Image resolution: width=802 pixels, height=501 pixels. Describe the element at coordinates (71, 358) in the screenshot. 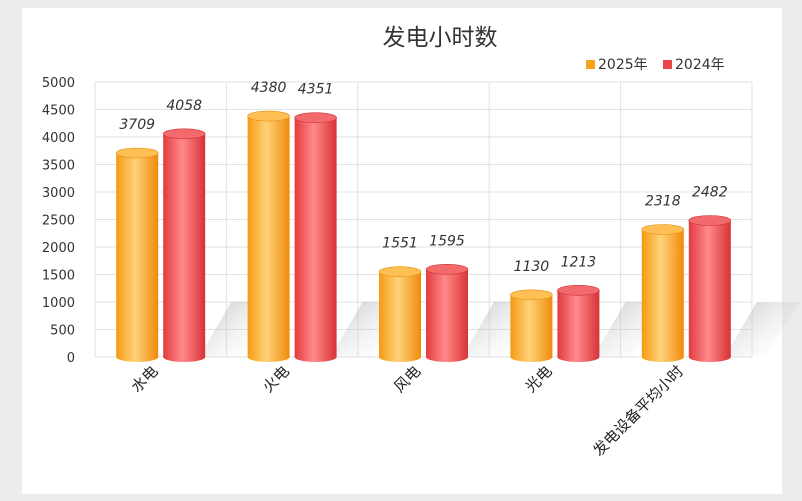

I see `y-tick-label: 0` at that location.